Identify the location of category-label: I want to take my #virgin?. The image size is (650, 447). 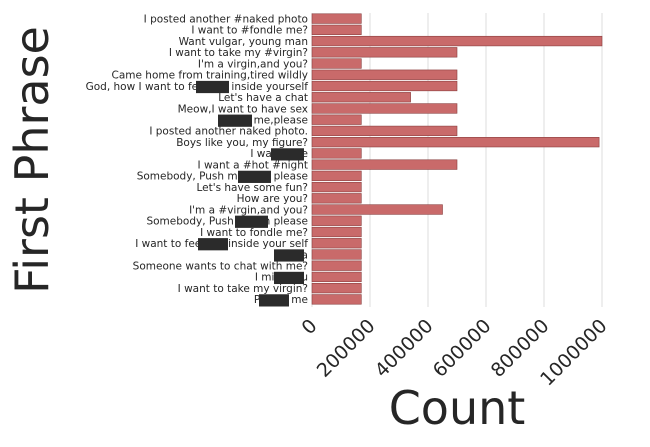
(238, 53).